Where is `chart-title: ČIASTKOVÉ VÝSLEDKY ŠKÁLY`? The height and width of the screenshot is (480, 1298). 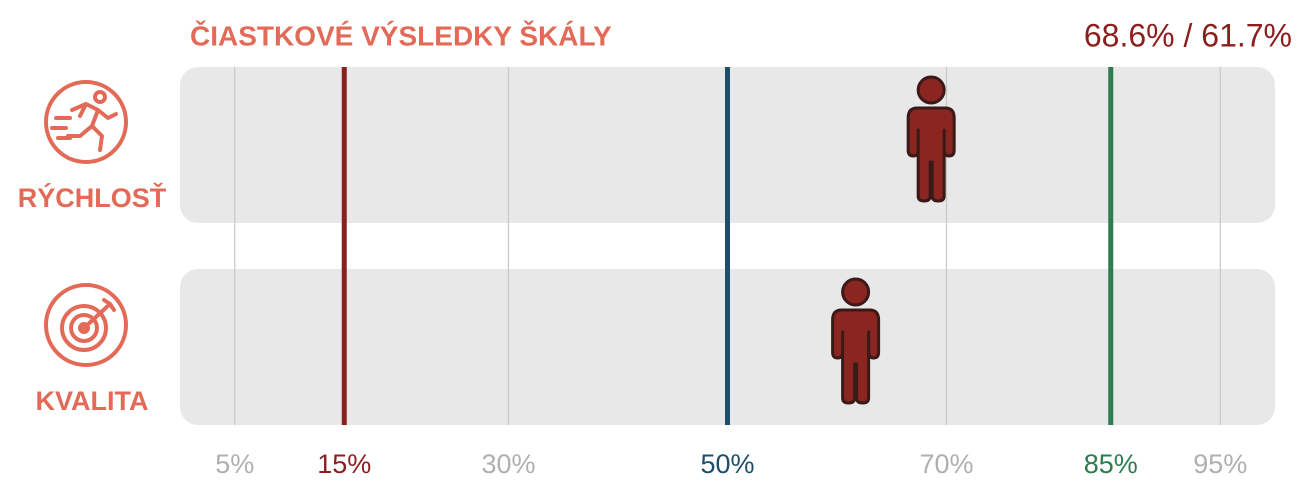 chart-title: ČIASTKOVÉ VÝSLEDKY ŠKÁLY is located at coordinates (401, 35).